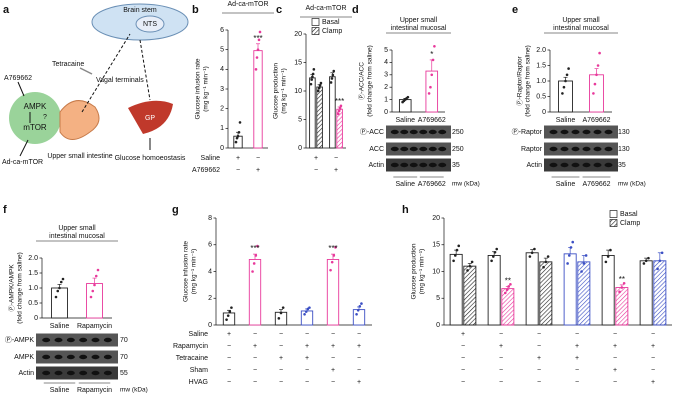  What do you see at coordinates (150, 24) in the screenshot?
I see `label: NTS` at bounding box center [150, 24].